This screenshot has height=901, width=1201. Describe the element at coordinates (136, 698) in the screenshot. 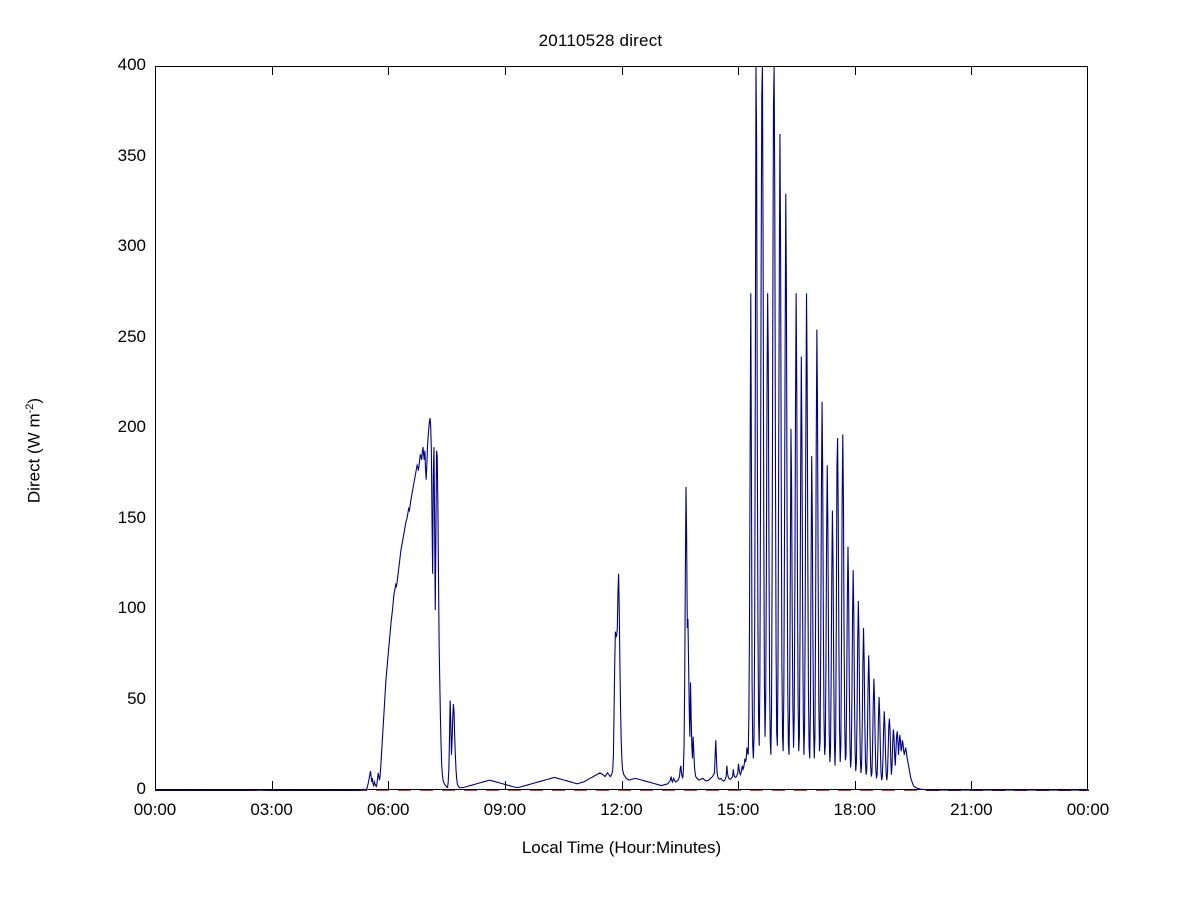

I see `y-axis-tick-label: 50` at that location.